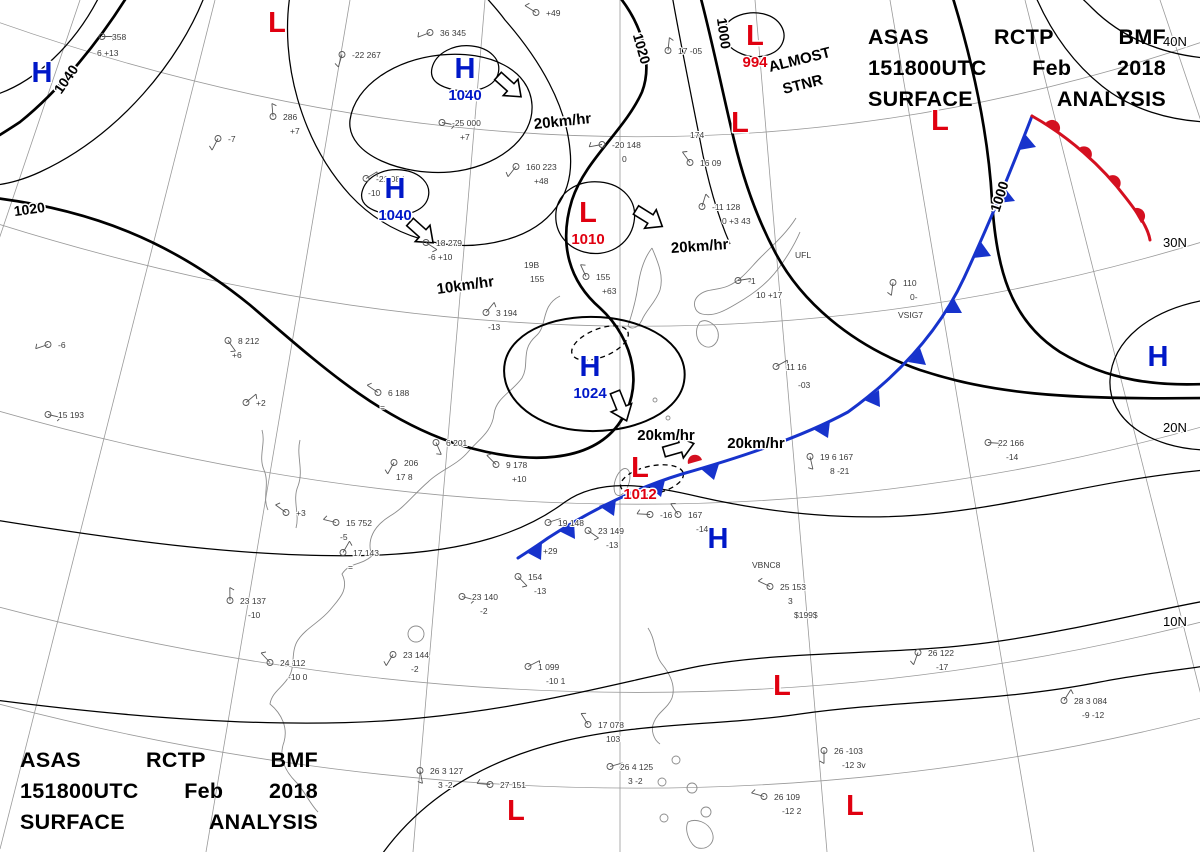 The image size is (1200, 852). I want to click on station-text: 23 149, so click(611, 531).